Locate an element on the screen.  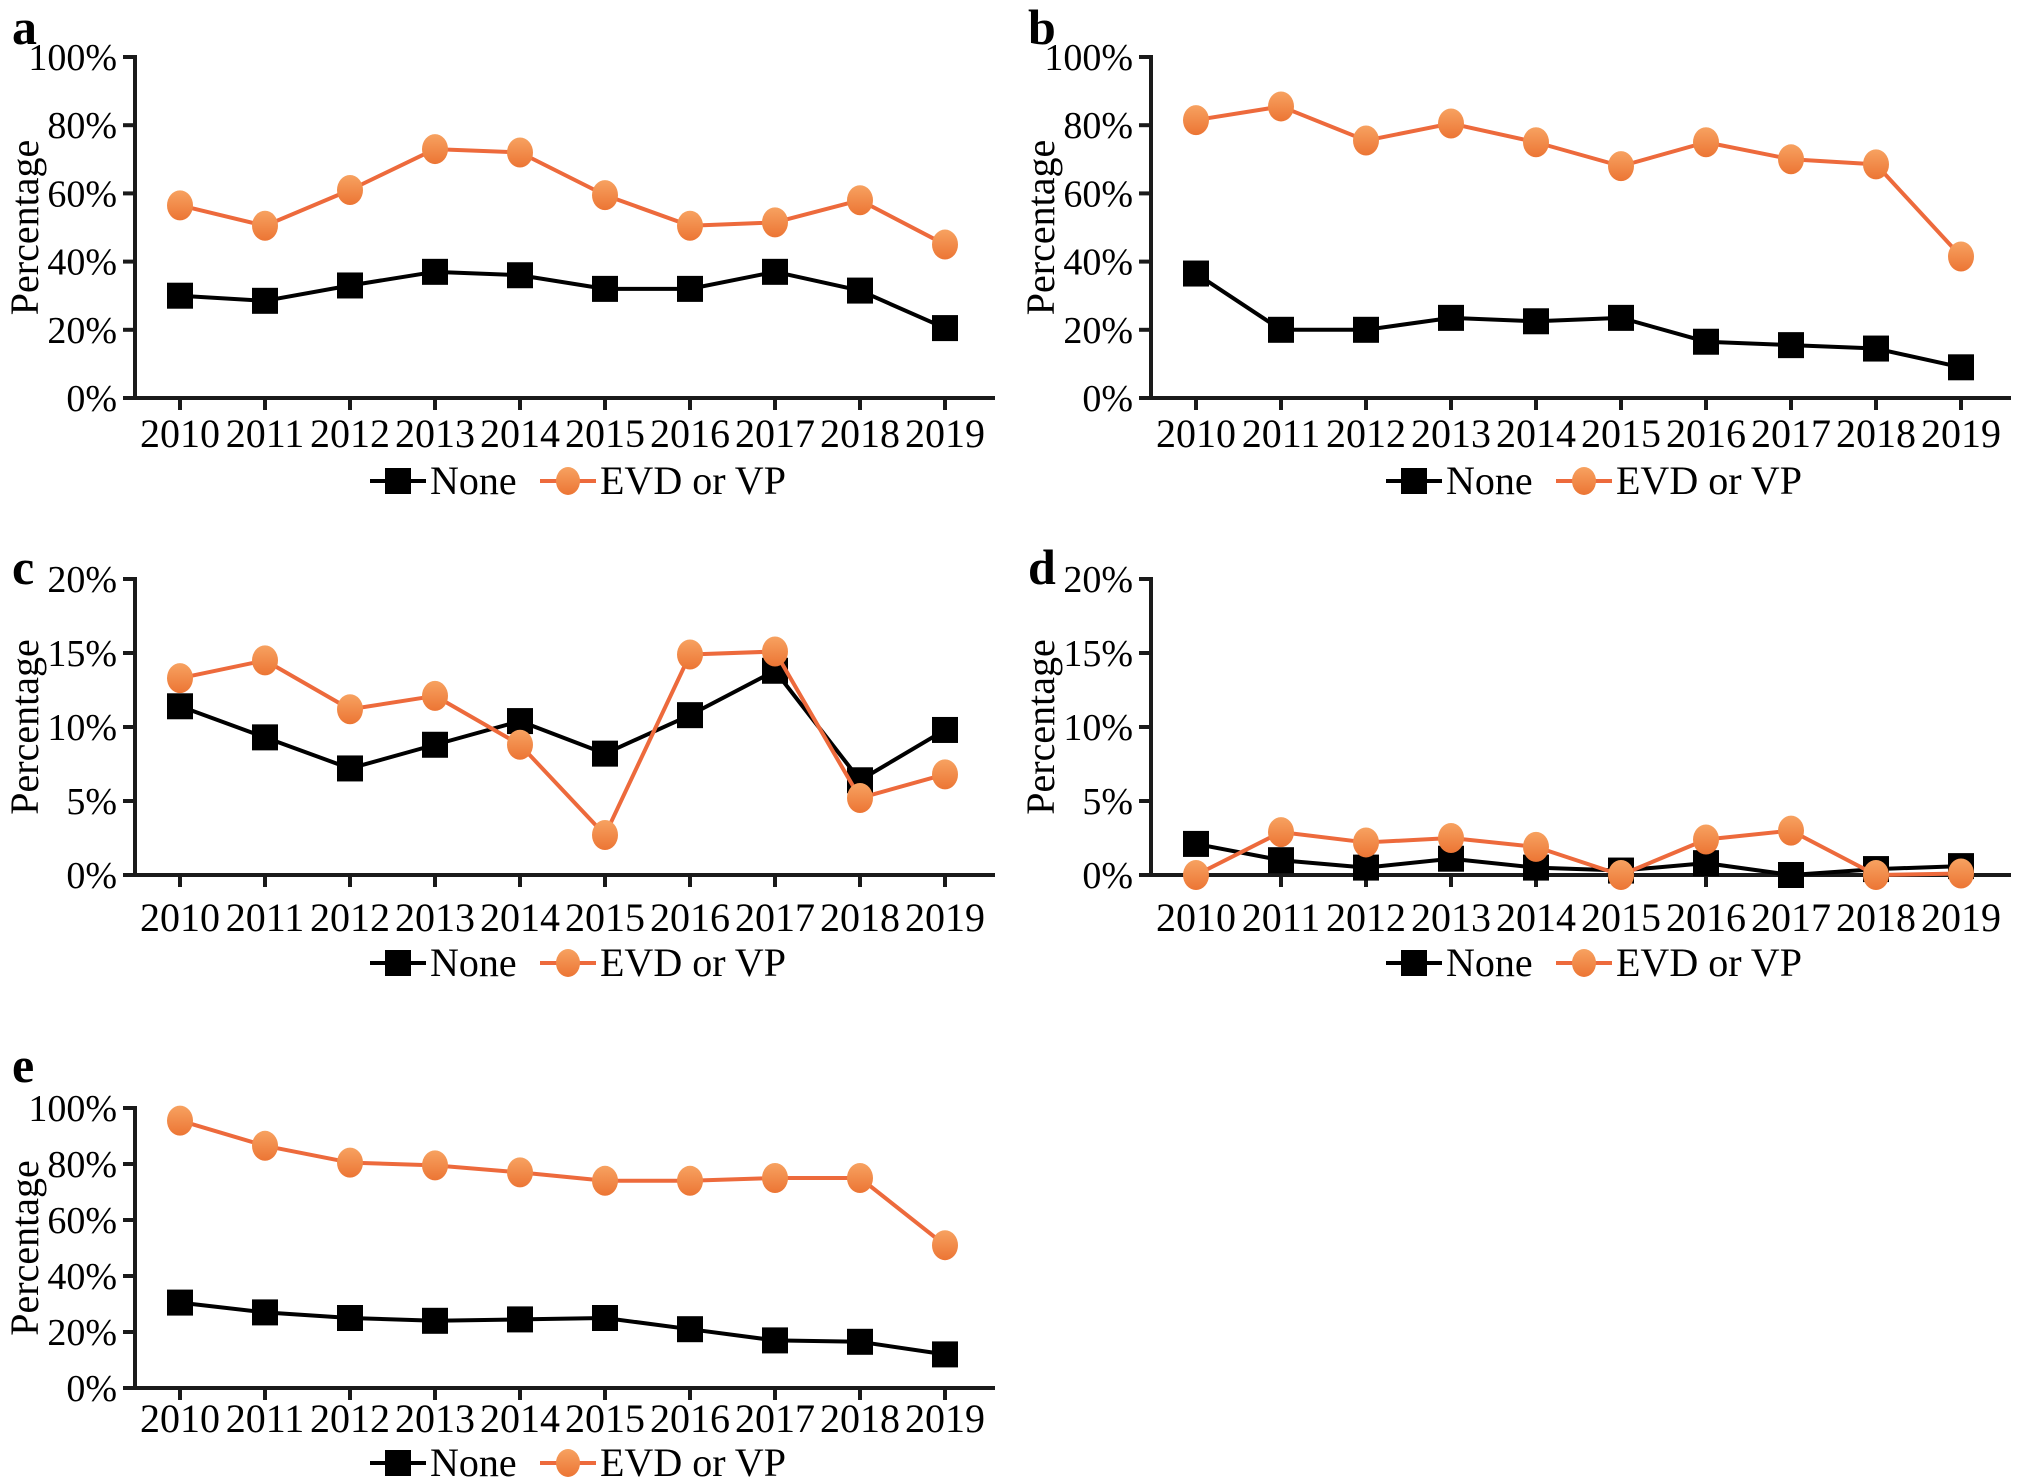
x-tick-label: 2012 is located at coordinates (350, 917).